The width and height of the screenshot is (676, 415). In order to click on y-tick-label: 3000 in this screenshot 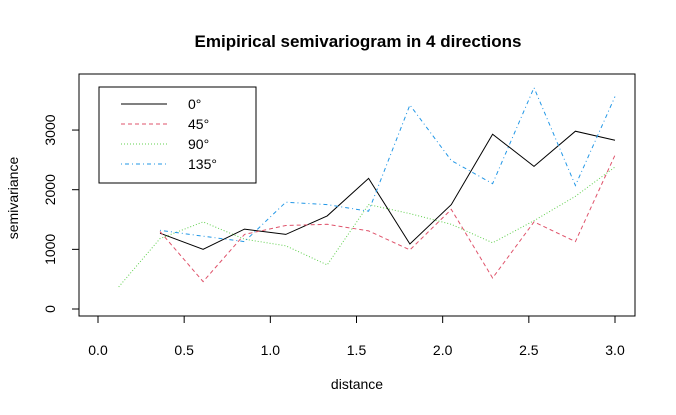, I will do `click(50, 129)`.